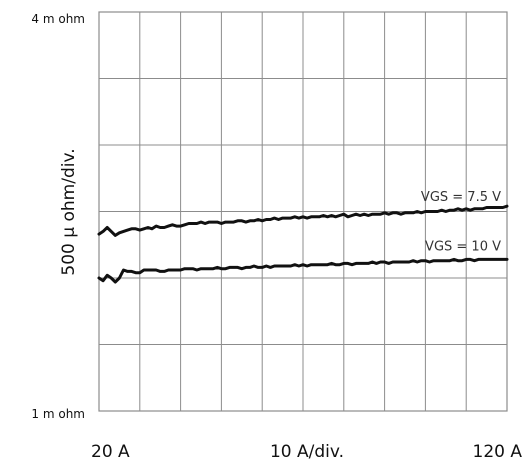  I want to click on x-end-label: 120 A, so click(498, 452).